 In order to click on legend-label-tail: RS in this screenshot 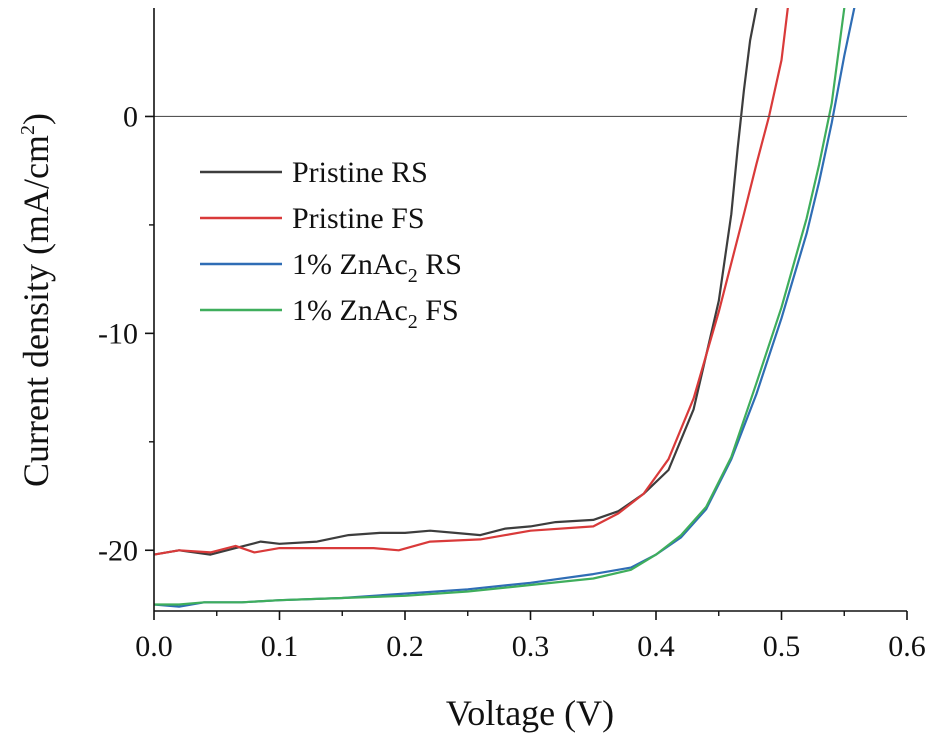, I will do `click(440, 264)`.